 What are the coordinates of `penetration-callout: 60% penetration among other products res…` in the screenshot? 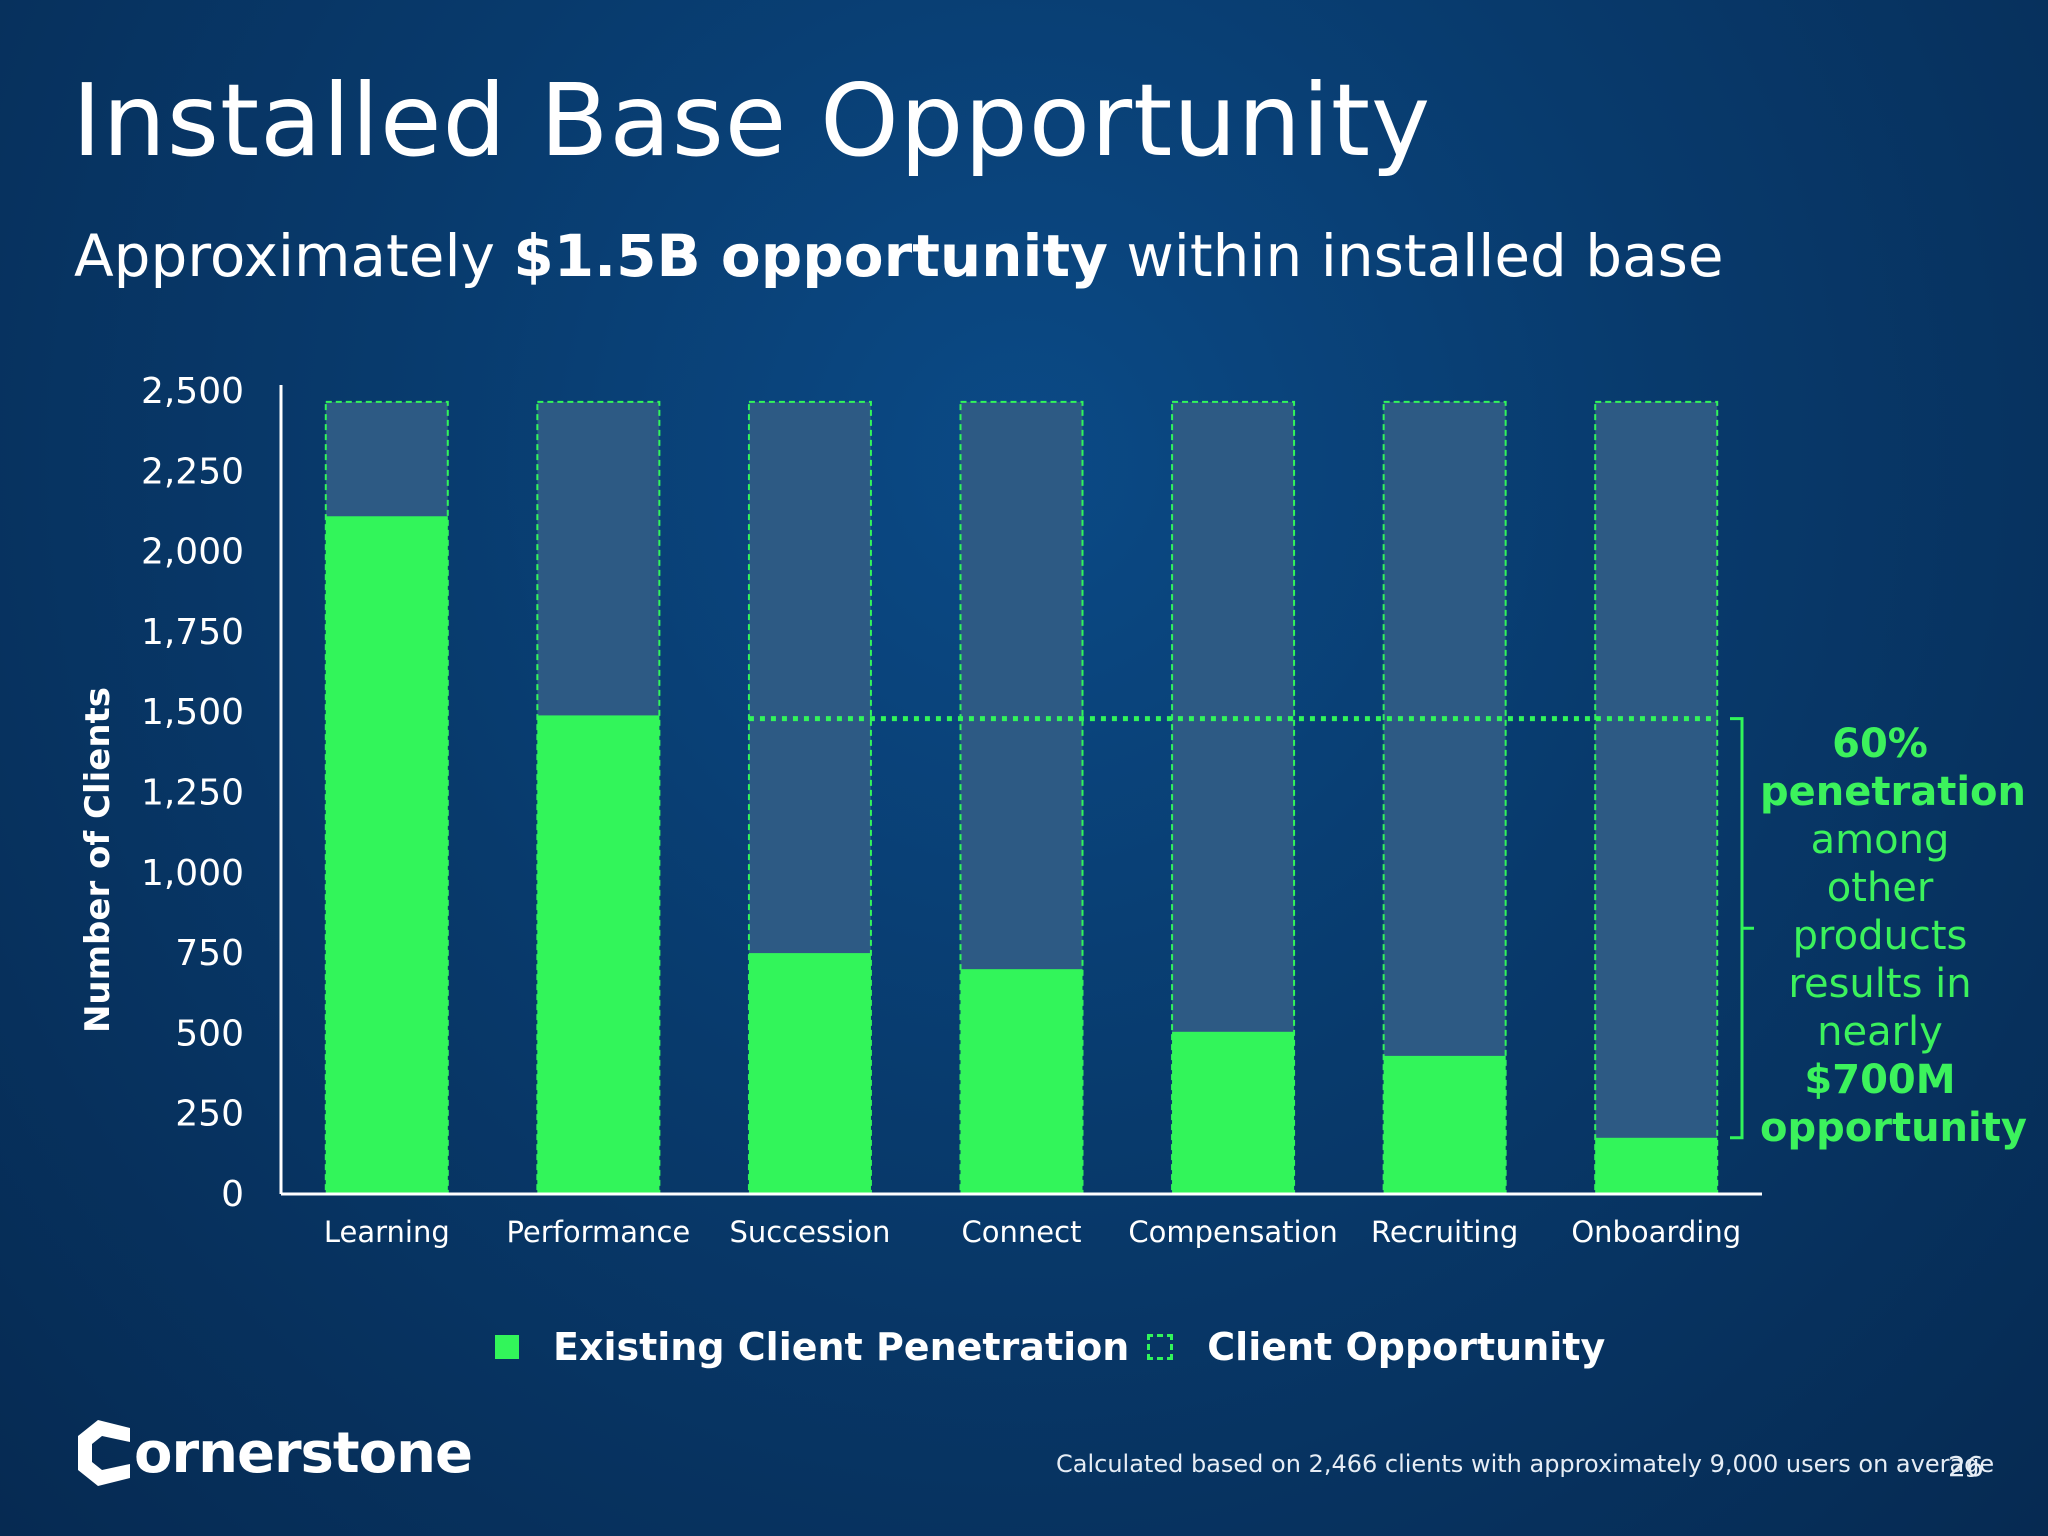 It's located at (1893, 936).